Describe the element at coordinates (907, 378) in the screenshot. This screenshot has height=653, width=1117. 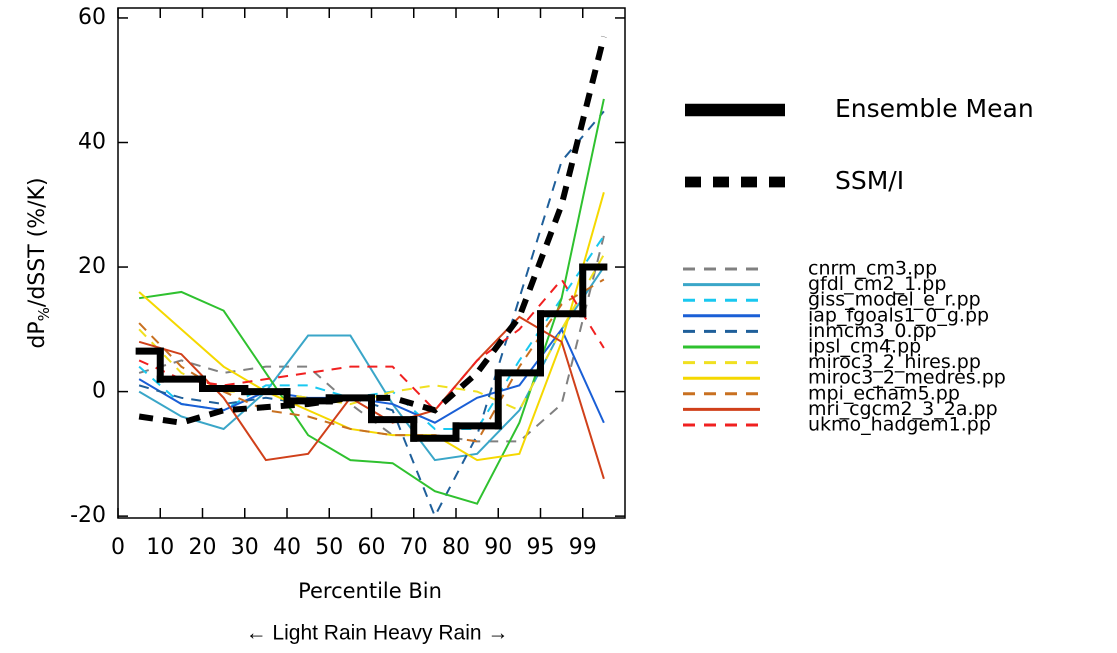
I see `legend-label: miroc3_2_medres.pp` at that location.